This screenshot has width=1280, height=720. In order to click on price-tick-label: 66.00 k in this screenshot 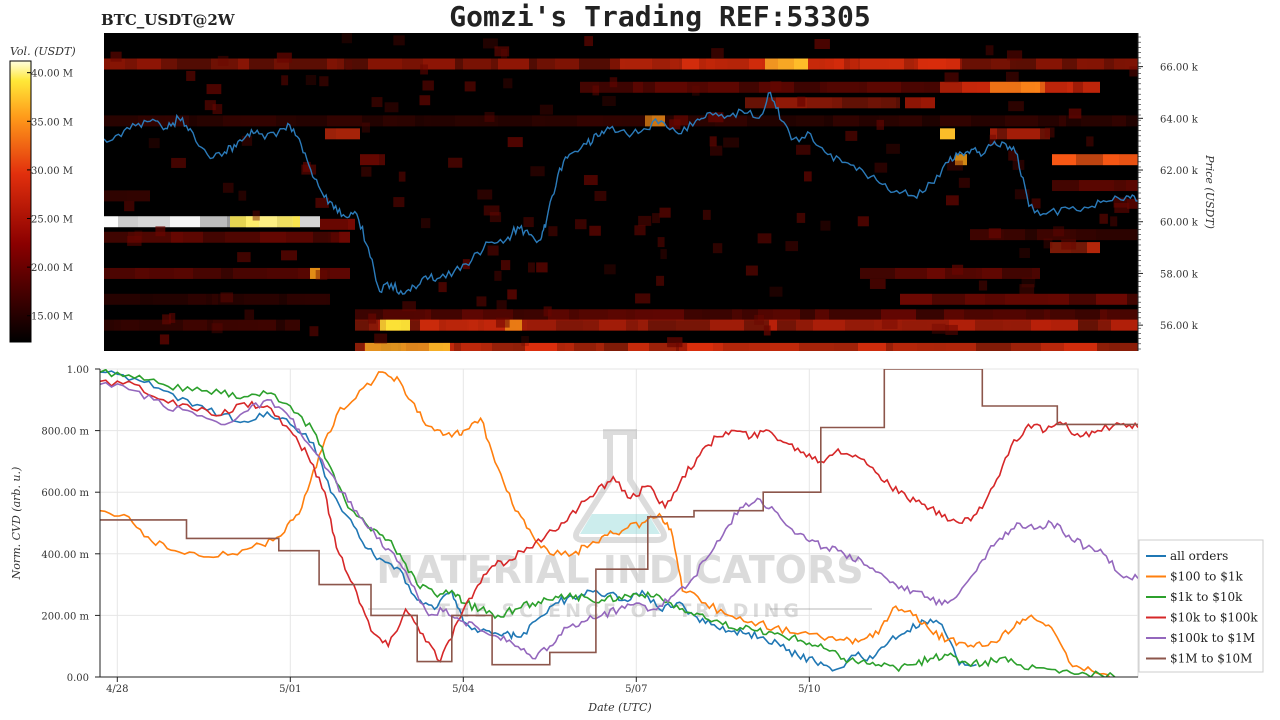, I will do `click(1179, 68)`.